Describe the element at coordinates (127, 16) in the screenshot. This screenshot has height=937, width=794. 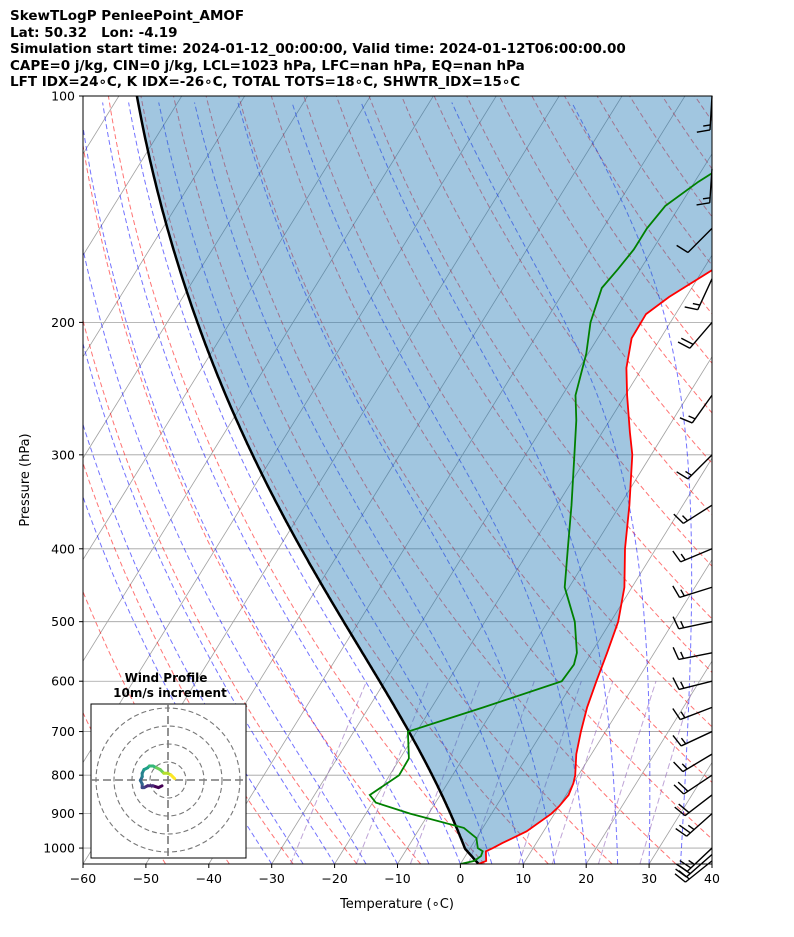
I see `chart-title: SkewTLogP PenleePoint_AMOF` at that location.